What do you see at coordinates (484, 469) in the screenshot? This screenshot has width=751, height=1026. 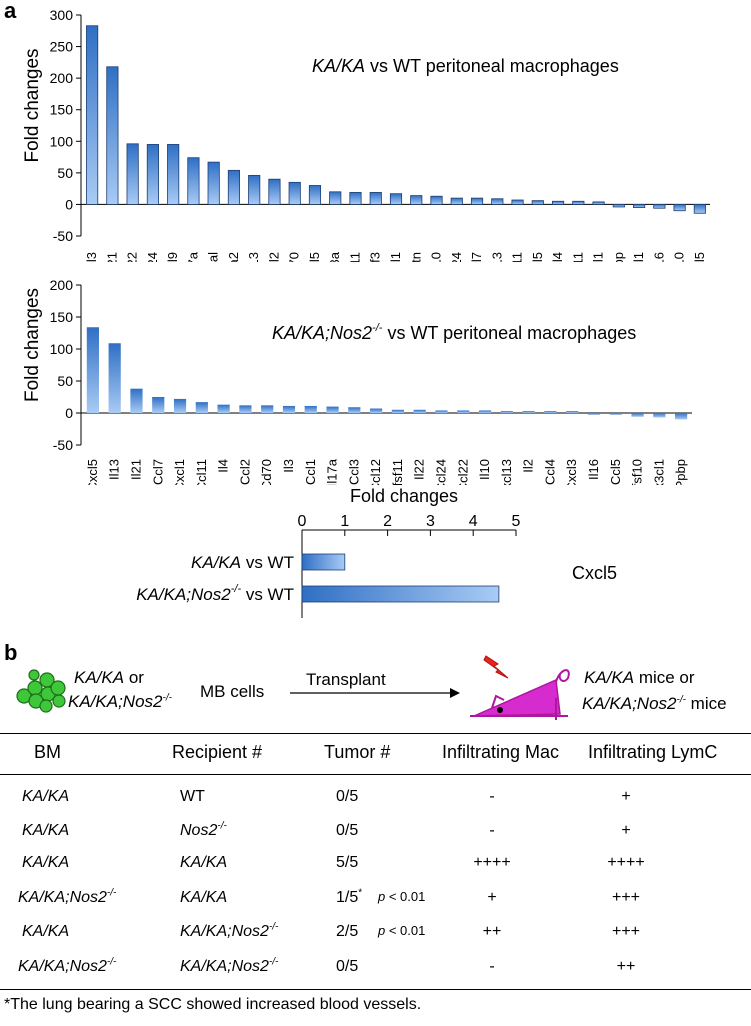 I see `x-tick-label: Il10` at bounding box center [484, 469].